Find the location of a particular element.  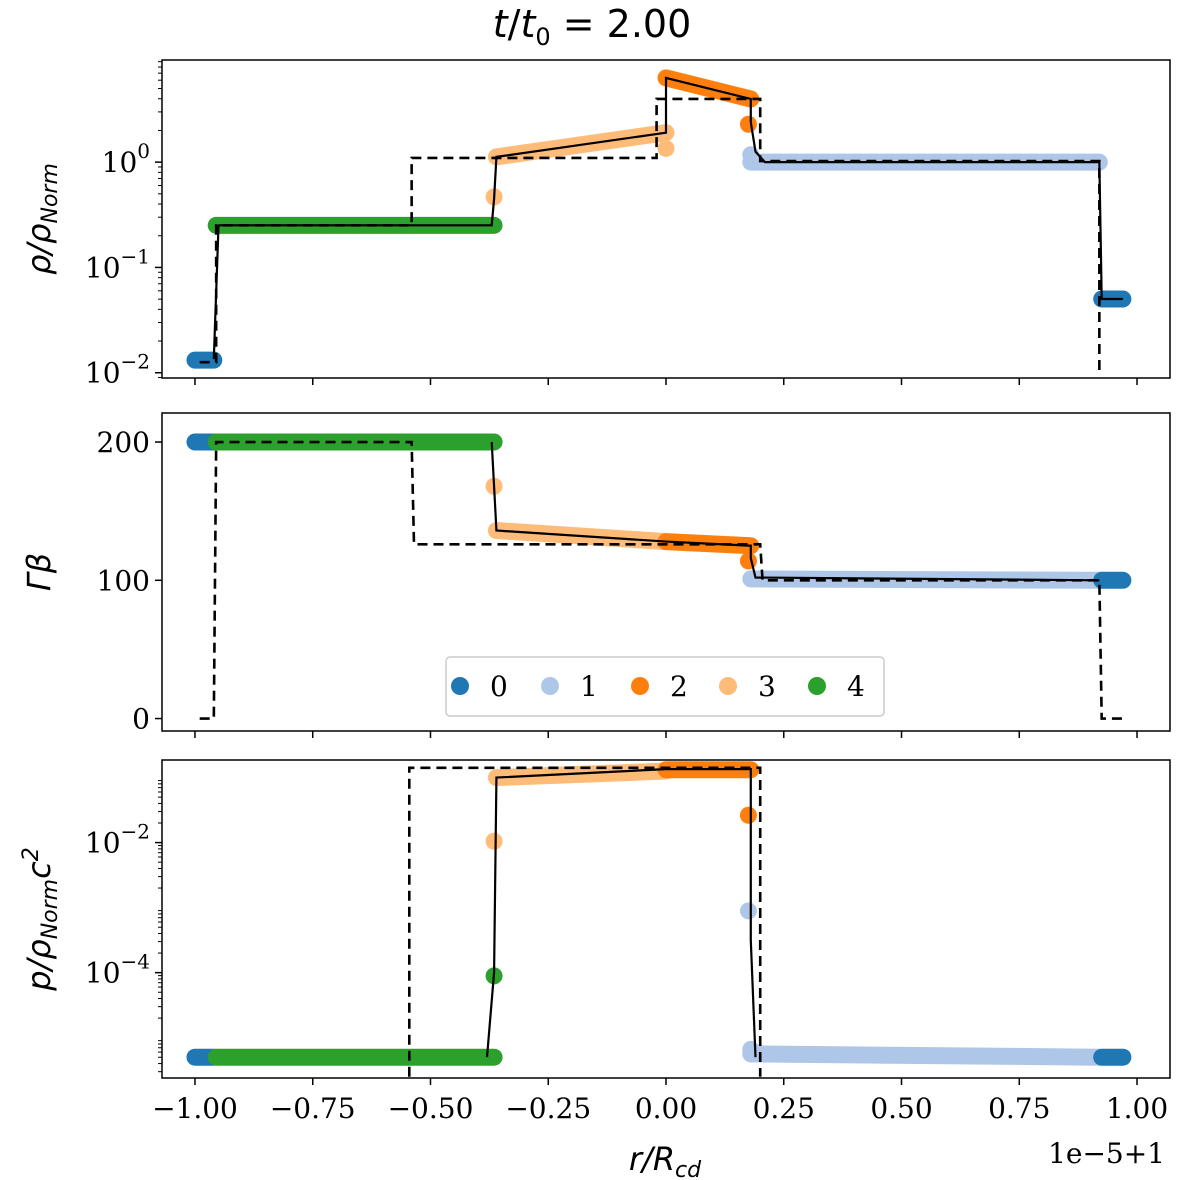

legend-label: 2 is located at coordinates (679, 686).